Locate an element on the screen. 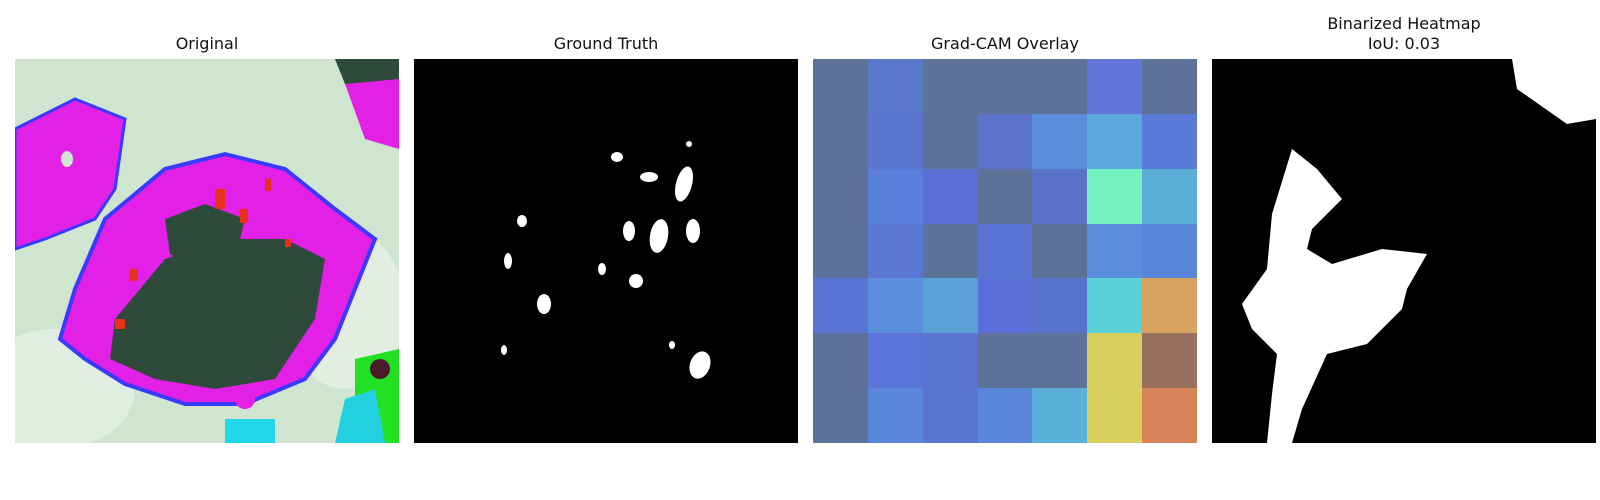 The height and width of the screenshot is (500, 1600). panel-title-original: Original is located at coordinates (207, 43).